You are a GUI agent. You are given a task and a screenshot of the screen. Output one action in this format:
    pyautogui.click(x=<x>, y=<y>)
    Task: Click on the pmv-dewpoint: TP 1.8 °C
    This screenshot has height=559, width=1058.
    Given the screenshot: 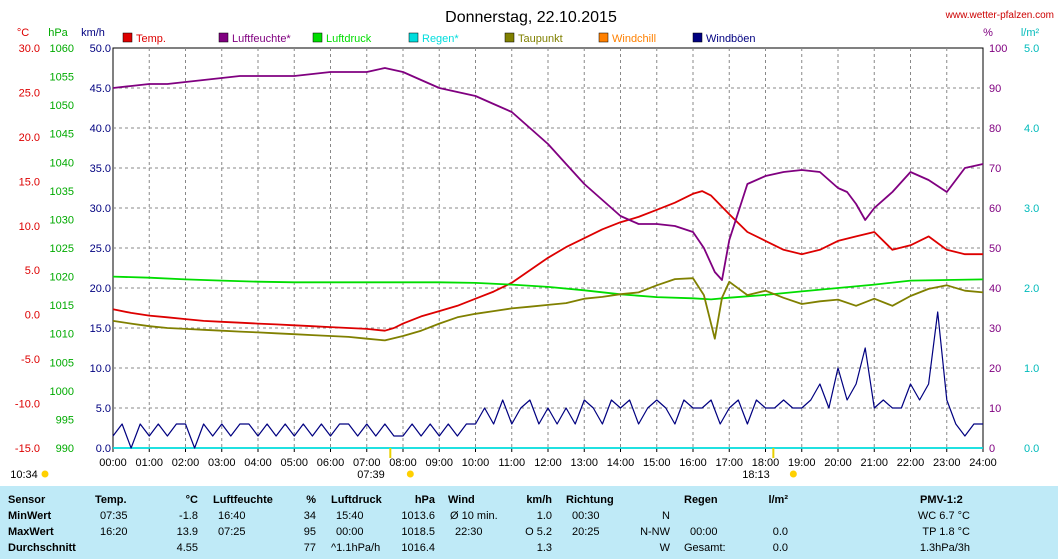 What is the action you would take?
    pyautogui.click(x=946, y=532)
    